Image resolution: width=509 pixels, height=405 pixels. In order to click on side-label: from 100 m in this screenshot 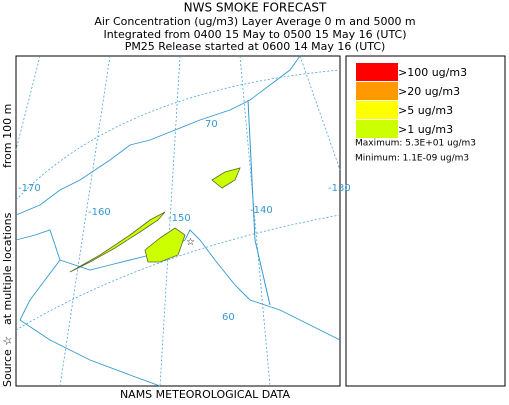, I will do `click(7, 136)`.